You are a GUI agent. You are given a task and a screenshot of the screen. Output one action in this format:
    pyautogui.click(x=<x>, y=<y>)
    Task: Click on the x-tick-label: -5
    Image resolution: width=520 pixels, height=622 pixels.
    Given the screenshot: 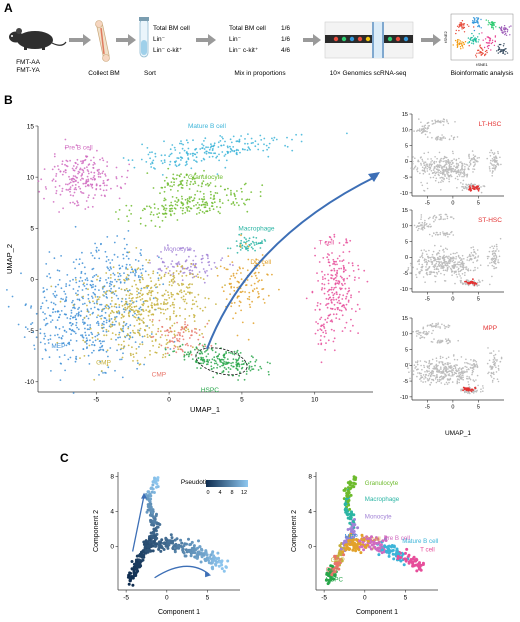 What is the action you would take?
    pyautogui.click(x=96, y=400)
    